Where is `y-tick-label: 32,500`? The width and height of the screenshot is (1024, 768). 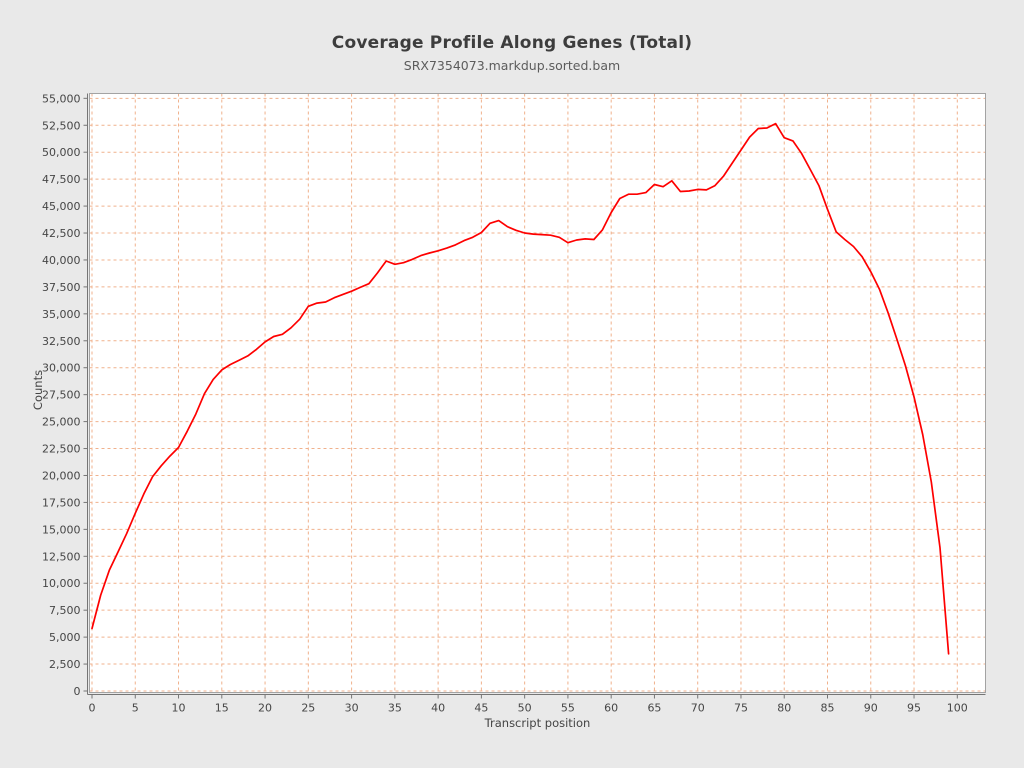 y-tick-label: 32,500 is located at coordinates (61, 341).